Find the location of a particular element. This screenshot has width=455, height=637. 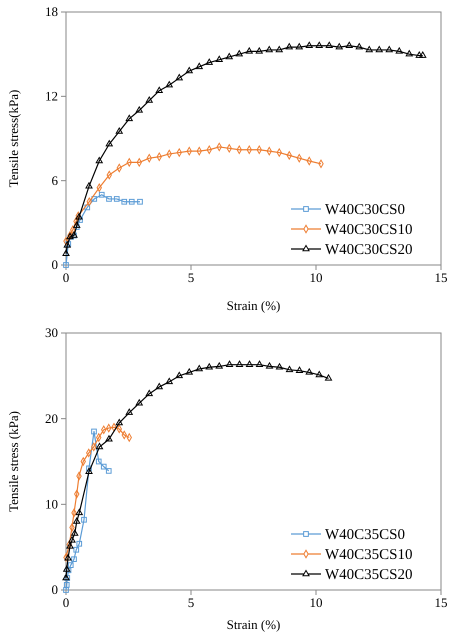

legend-label: W40C30CS20 is located at coordinates (369, 250).